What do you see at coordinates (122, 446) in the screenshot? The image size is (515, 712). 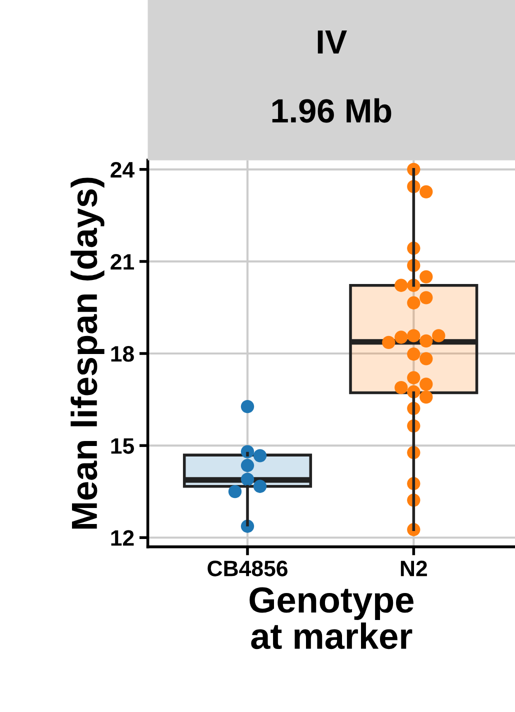 I see `y-tick-label: 15` at bounding box center [122, 446].